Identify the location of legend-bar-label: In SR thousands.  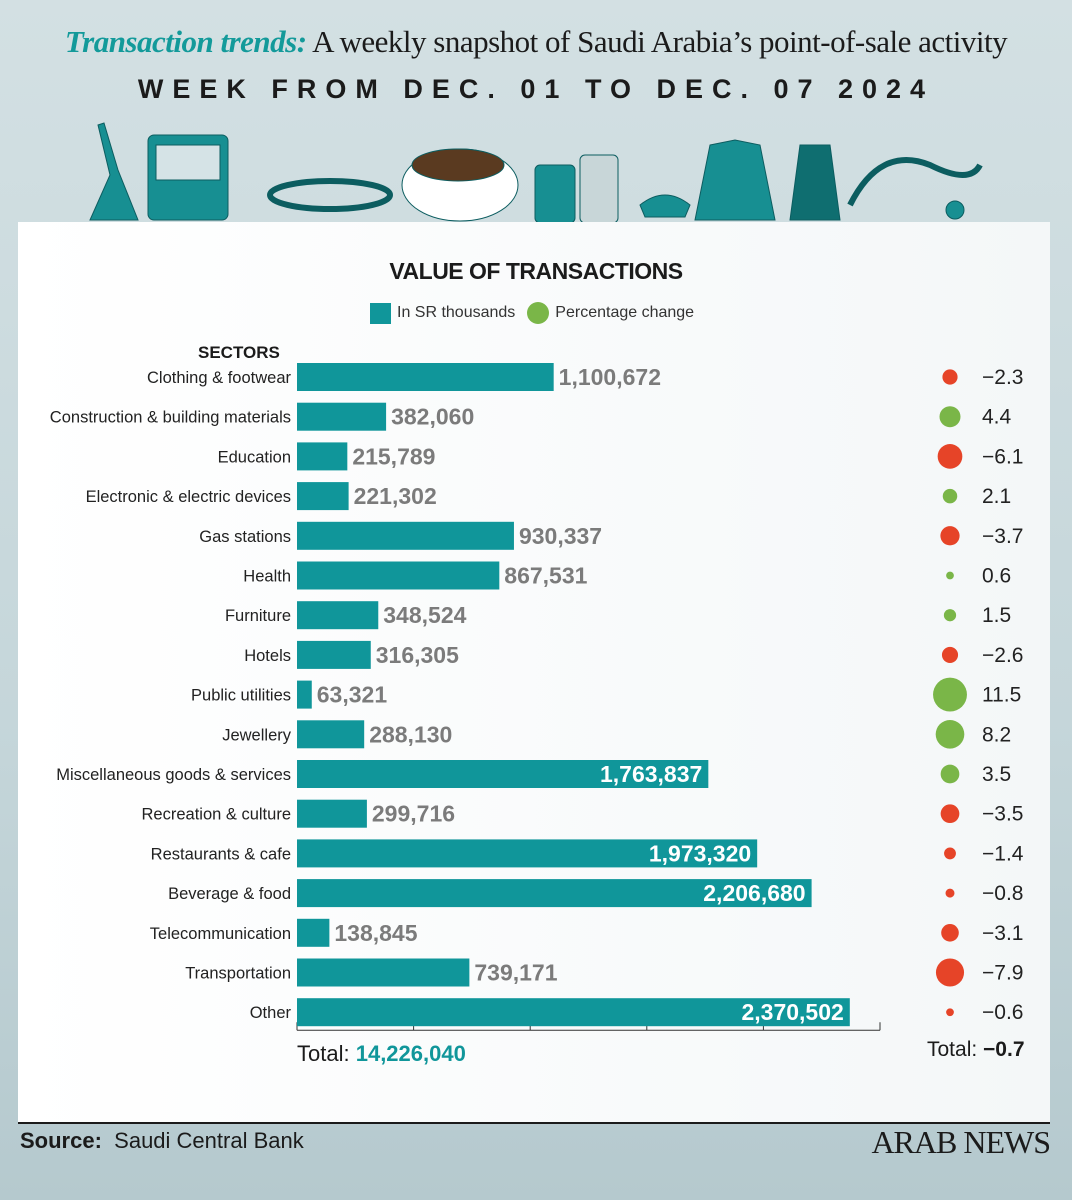
(456, 312).